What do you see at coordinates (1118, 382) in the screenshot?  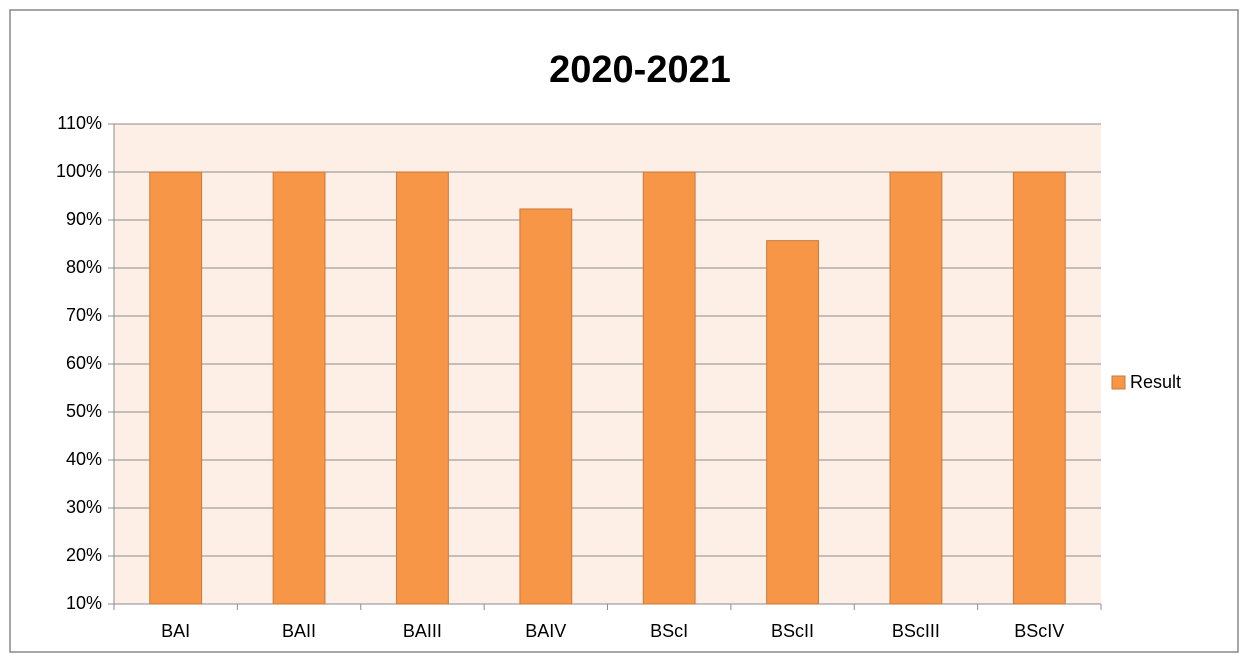 I see `legend-swatch` at bounding box center [1118, 382].